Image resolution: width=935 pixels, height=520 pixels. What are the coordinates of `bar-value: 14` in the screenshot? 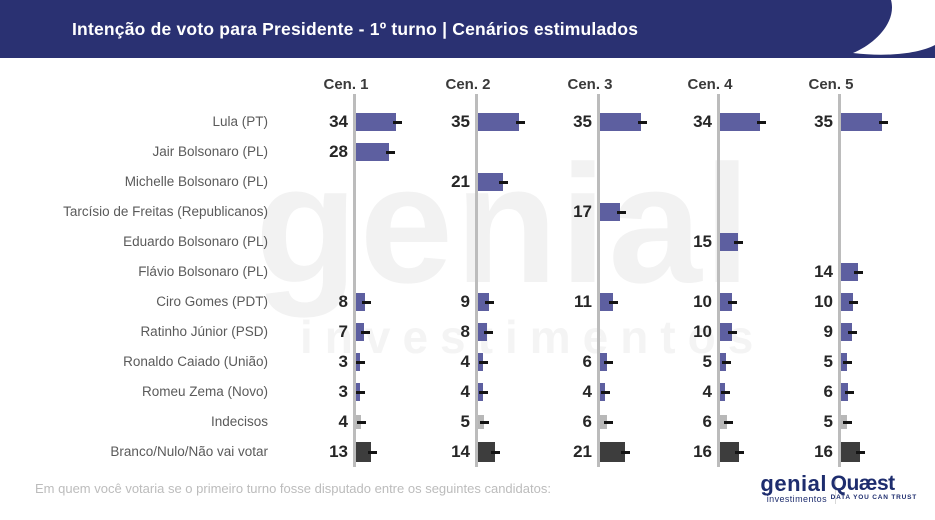 It's located at (823, 271).